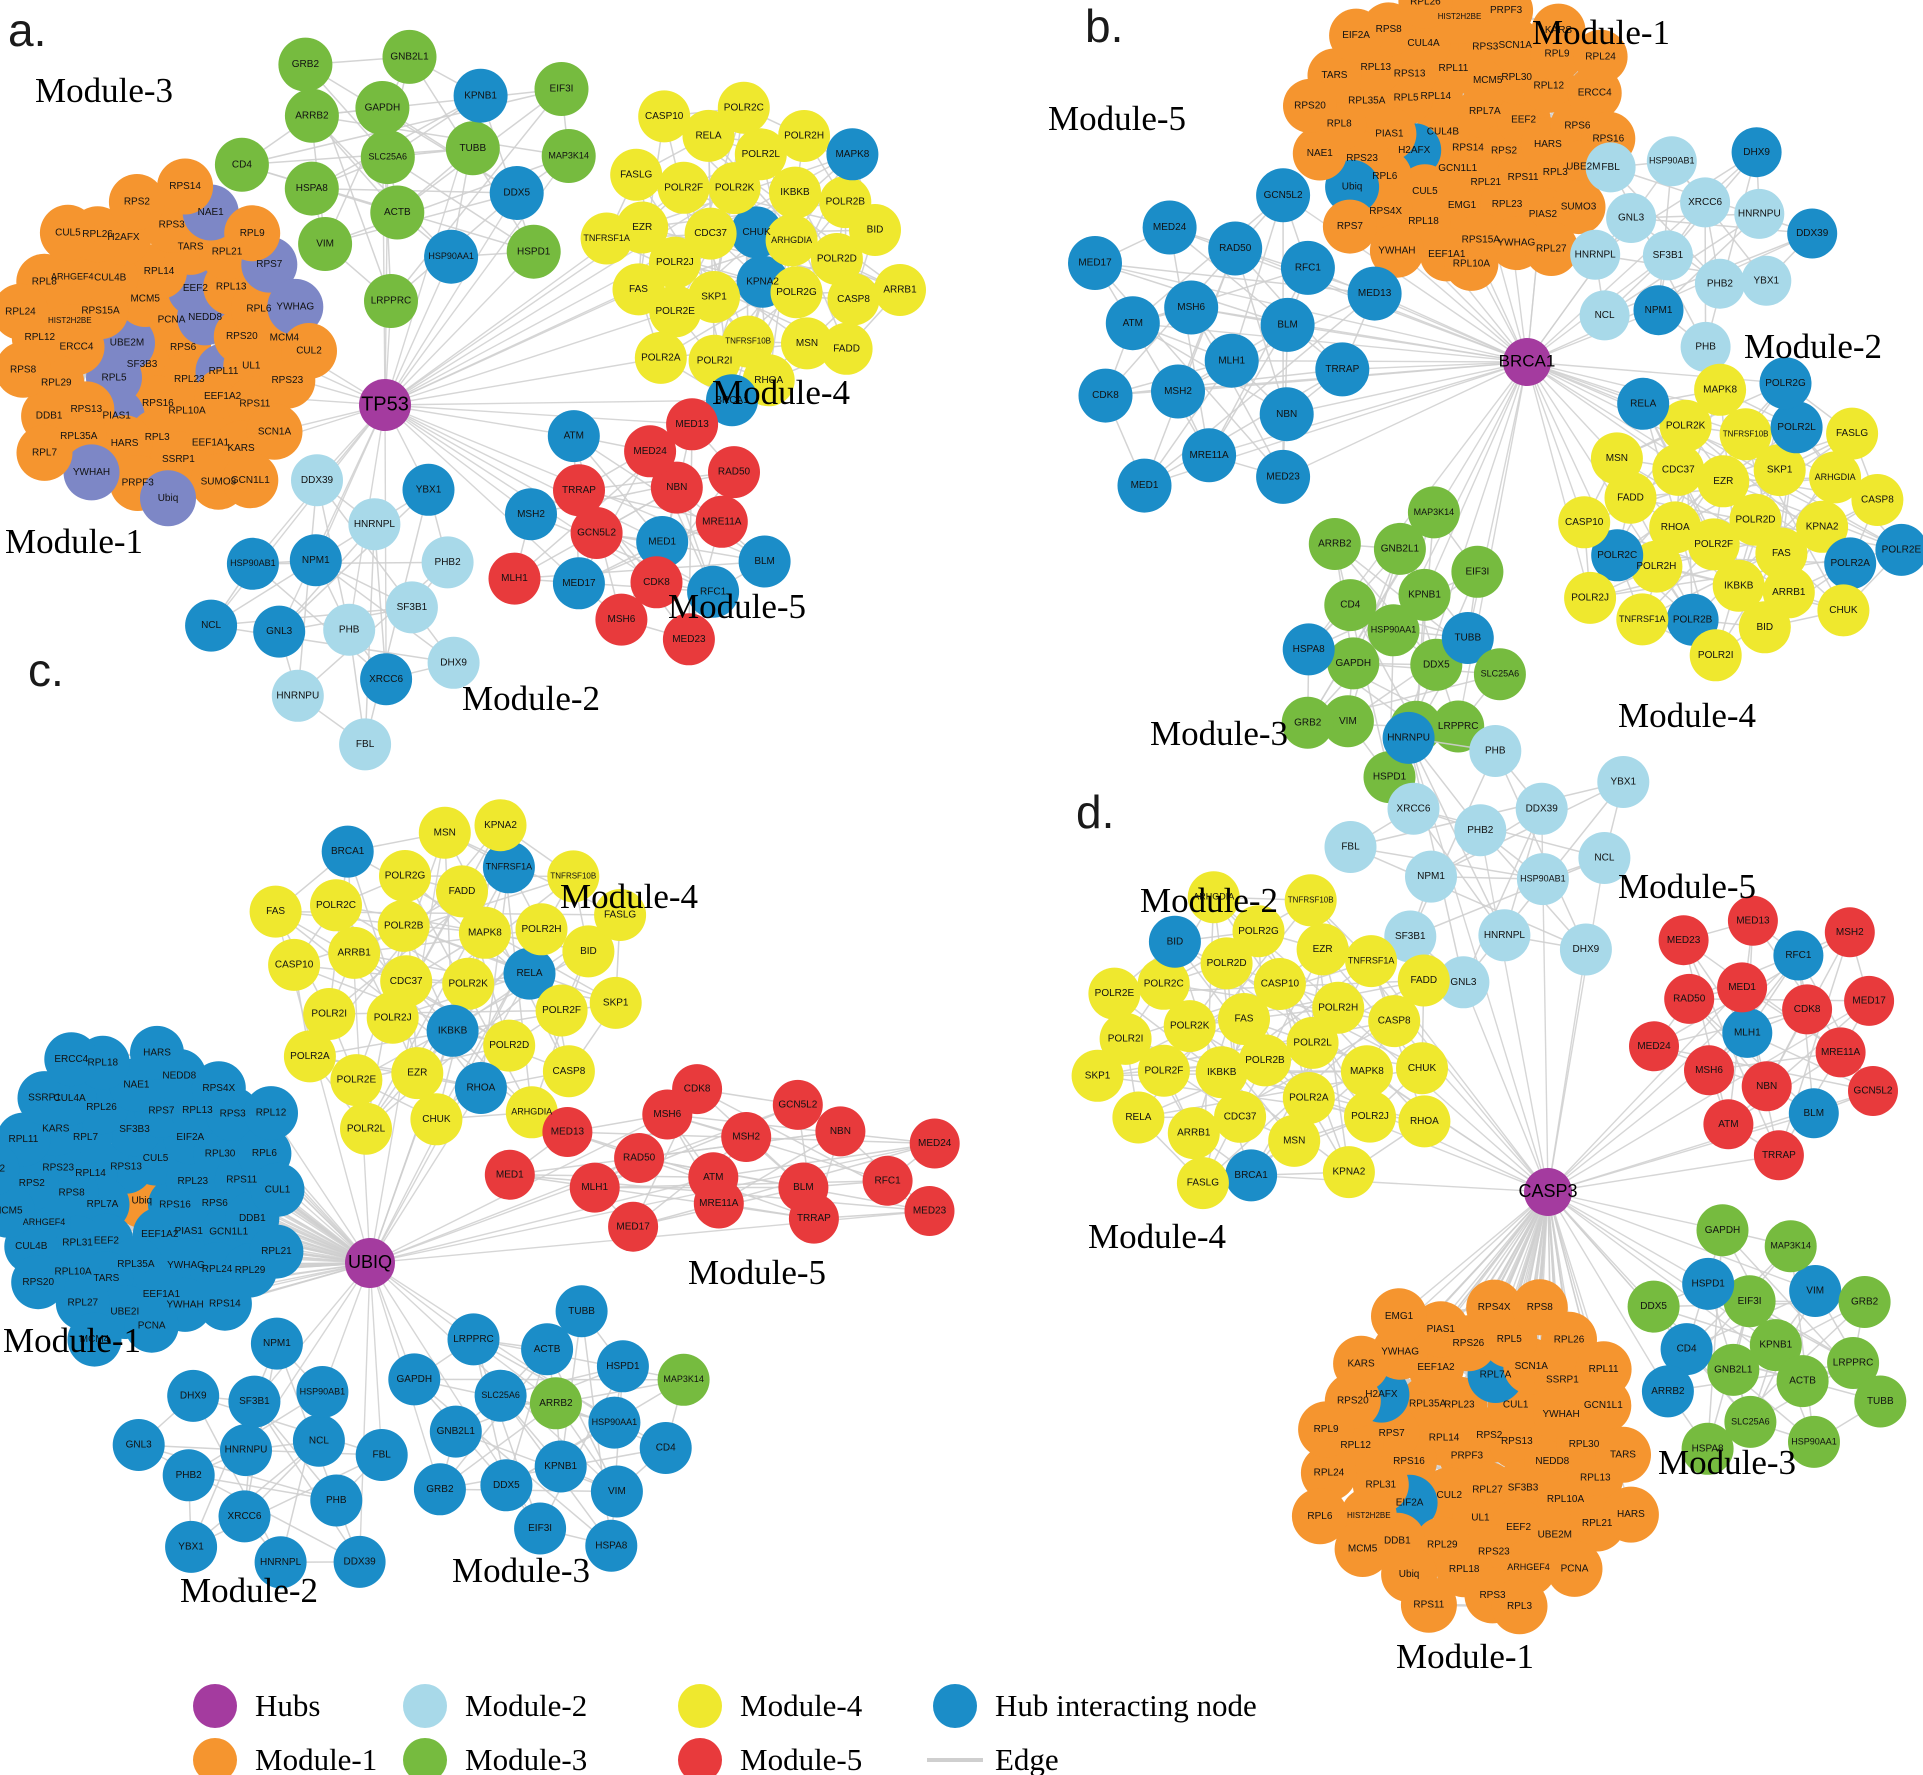  What do you see at coordinates (1319, 153) in the screenshot?
I see `node-NAE1` at bounding box center [1319, 153].